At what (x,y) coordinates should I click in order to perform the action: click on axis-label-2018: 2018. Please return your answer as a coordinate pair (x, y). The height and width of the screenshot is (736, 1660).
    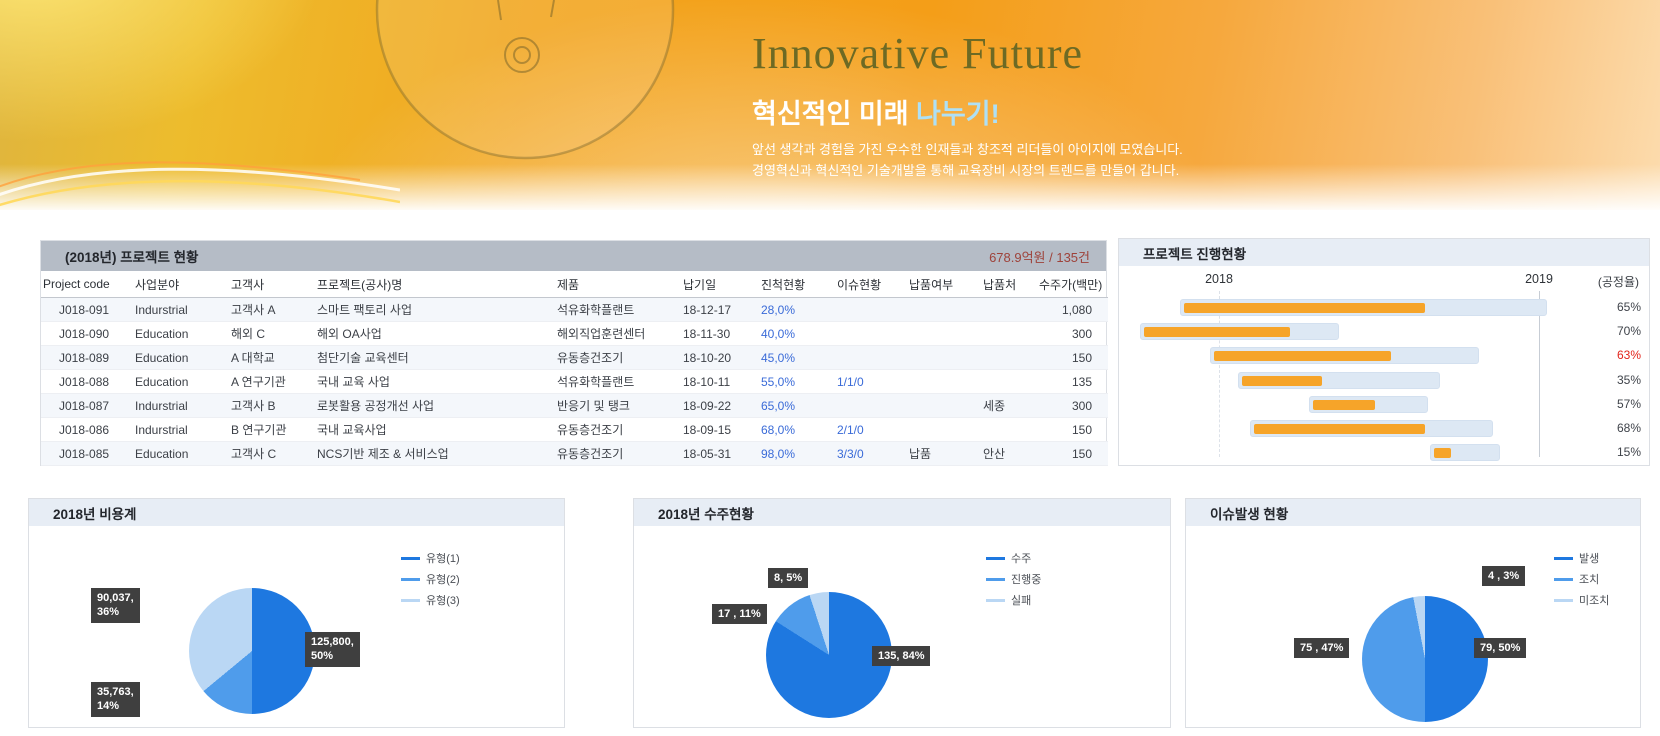
    Looking at the image, I should click on (1219, 279).